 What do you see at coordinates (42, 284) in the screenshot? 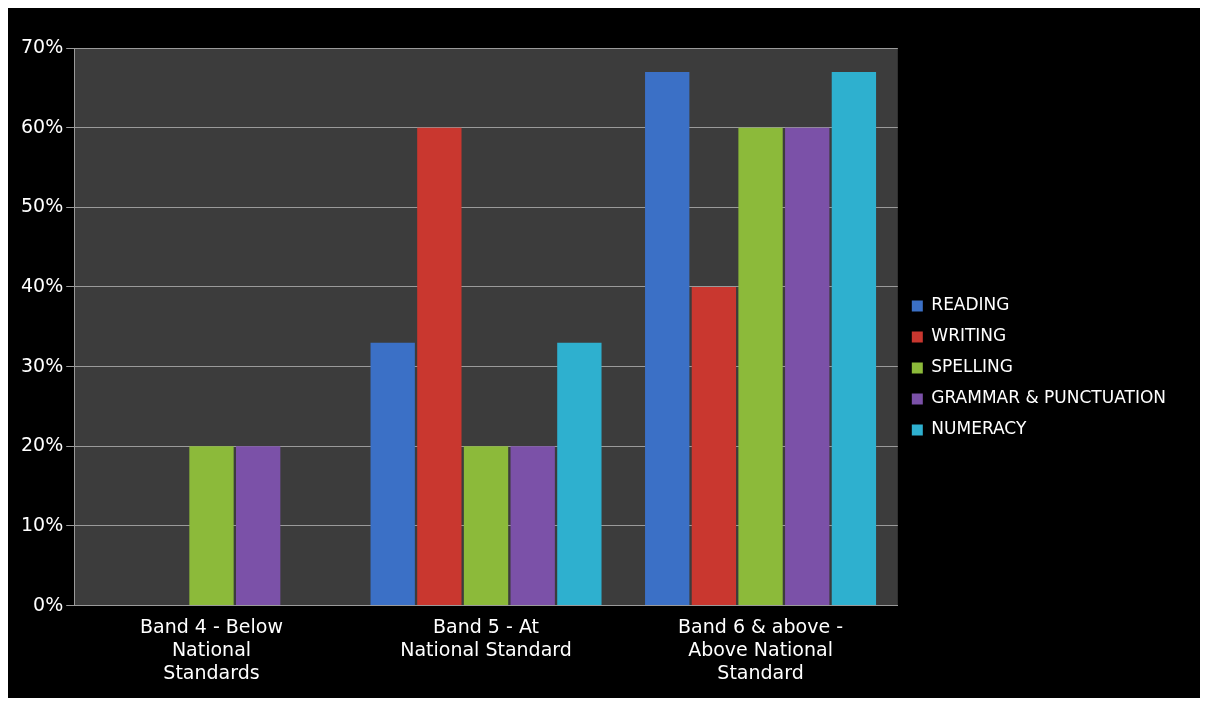
I see `y-tick-label: 40%` at bounding box center [42, 284].